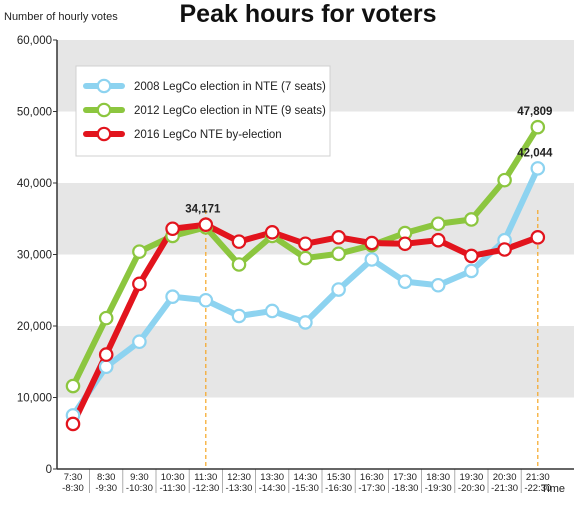 This screenshot has height=512, width=574. Describe the element at coordinates (205, 483) in the screenshot. I see `x-tick-label: 11:30 -12:30` at that location.